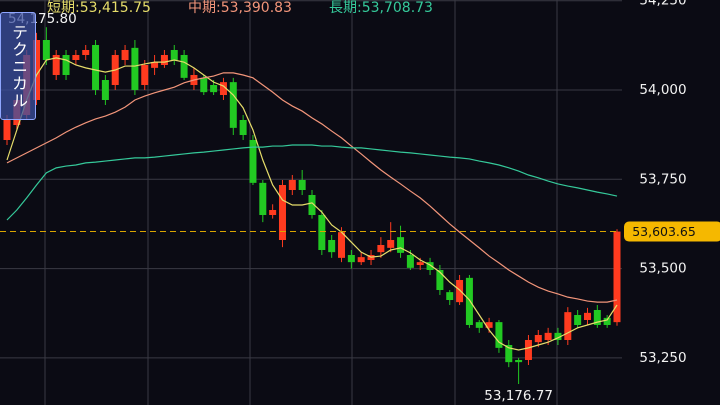 This screenshot has height=405, width=720. I want to click on legend-entry: 長期:53,708.73, so click(381, 8).